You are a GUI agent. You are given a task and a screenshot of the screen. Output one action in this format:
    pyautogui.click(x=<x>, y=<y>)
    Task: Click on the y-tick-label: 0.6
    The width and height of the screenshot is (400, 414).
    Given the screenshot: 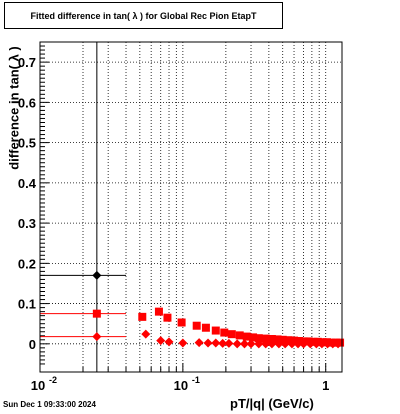 What is the action you would take?
    pyautogui.click(x=27, y=102)
    